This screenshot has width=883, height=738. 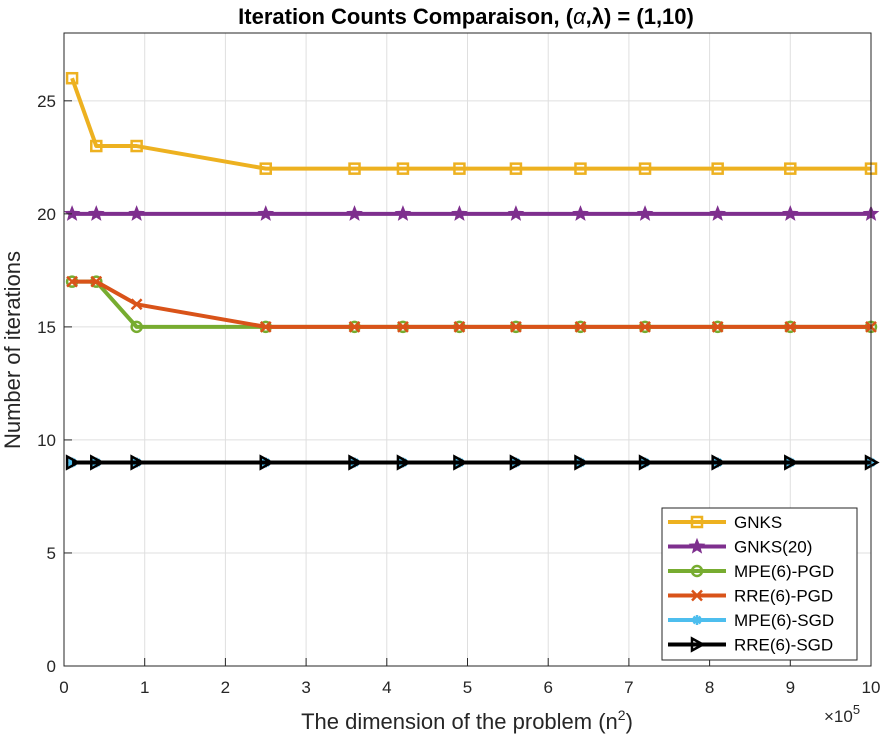 What do you see at coordinates (46, 214) in the screenshot?
I see `y-tick-label: 20` at bounding box center [46, 214].